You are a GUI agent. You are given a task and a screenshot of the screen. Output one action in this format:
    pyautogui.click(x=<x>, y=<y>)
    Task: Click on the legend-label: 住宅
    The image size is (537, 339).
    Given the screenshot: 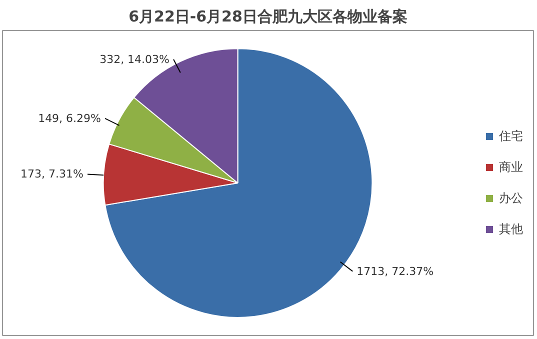 What is the action you would take?
    pyautogui.click(x=511, y=136)
    